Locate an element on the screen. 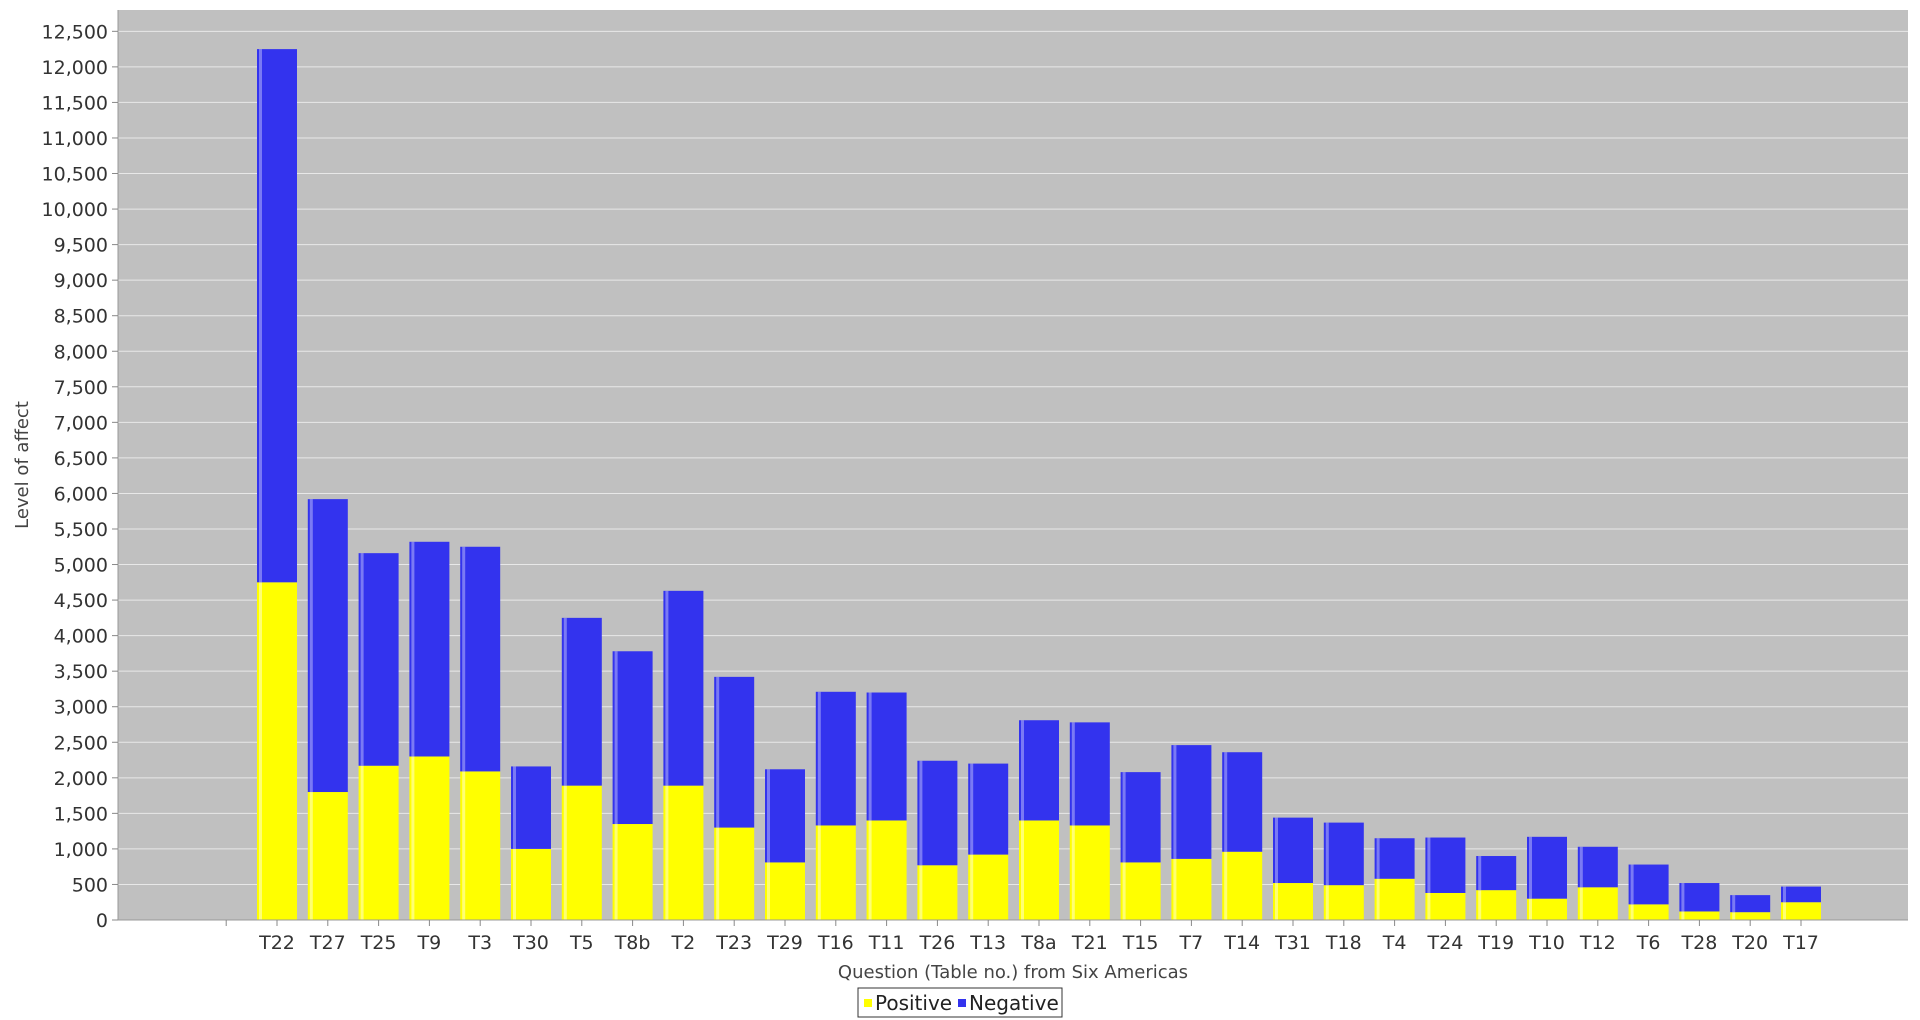 This screenshot has height=1020, width=1920. bar-positive-t7 is located at coordinates (1191, 889).